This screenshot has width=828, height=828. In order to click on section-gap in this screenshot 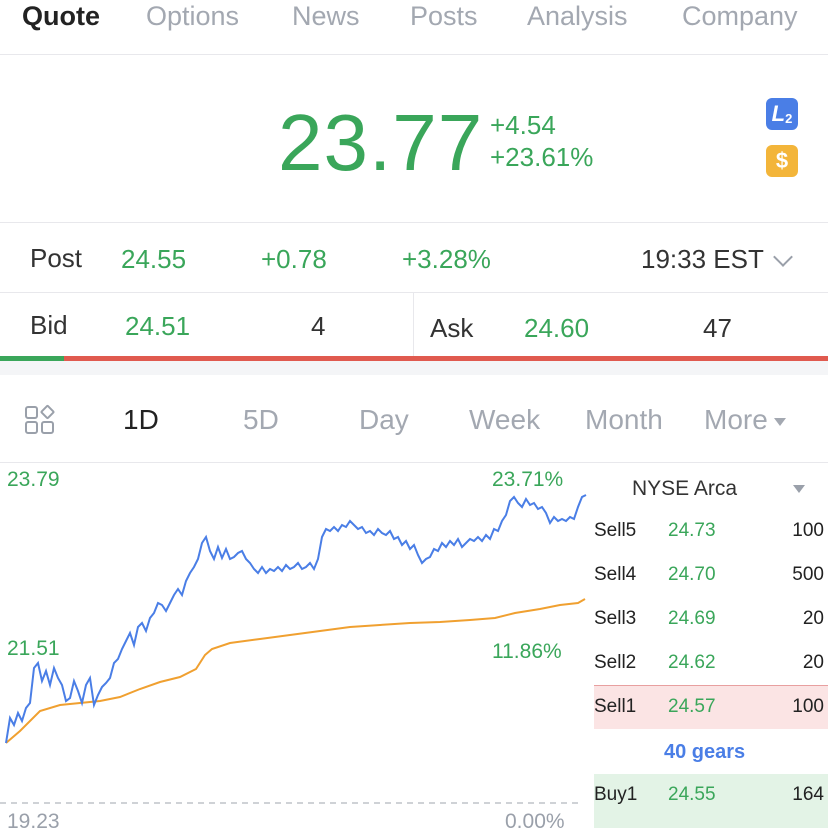, I will do `click(414, 368)`.